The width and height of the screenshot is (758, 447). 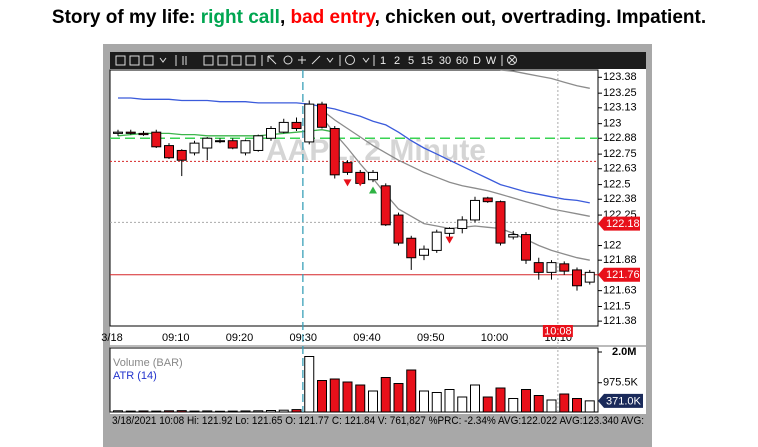 I want to click on y-tick-label: 121.63, so click(x=620, y=291).